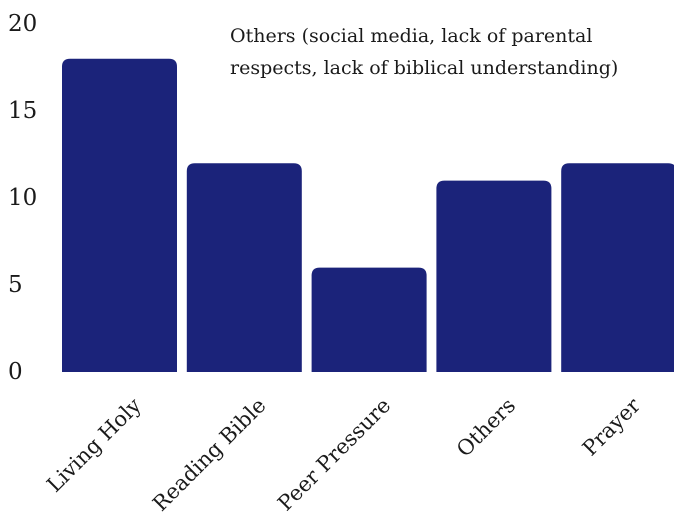 This screenshot has height=519, width=674. What do you see at coordinates (94, 445) in the screenshot?
I see `x-tick-label: Living Holy` at bounding box center [94, 445].